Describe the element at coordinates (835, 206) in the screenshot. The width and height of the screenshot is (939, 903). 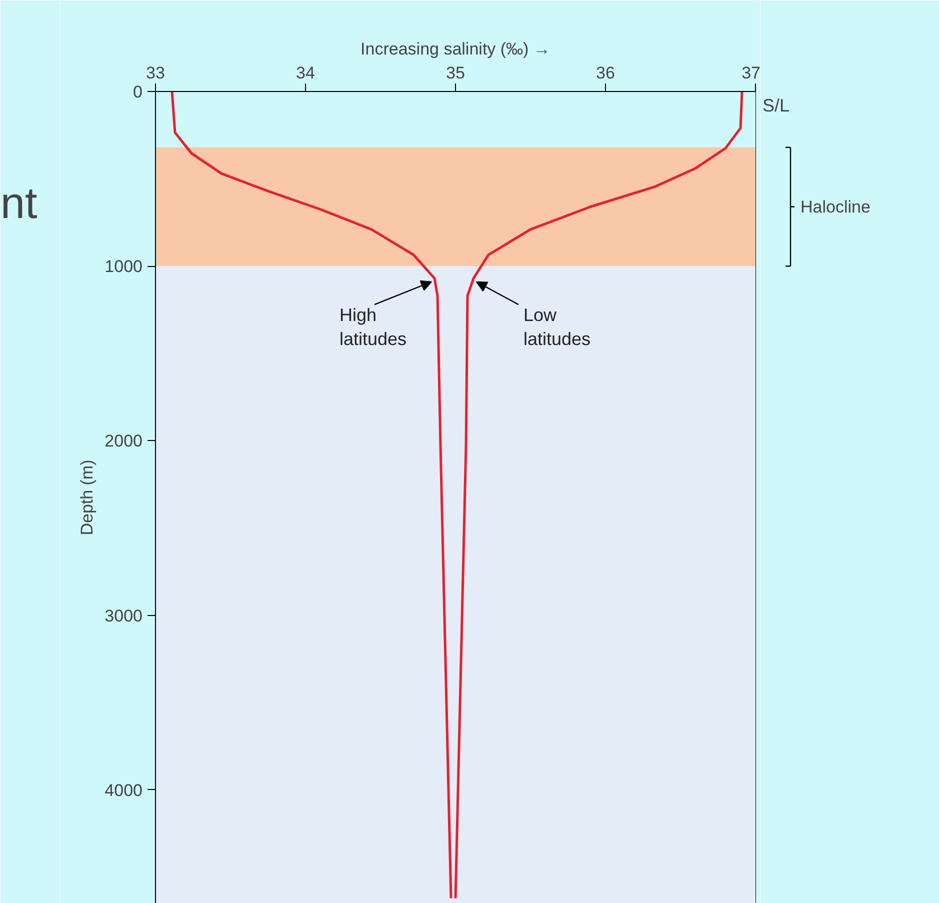
I see `band-label: Halocline` at that location.